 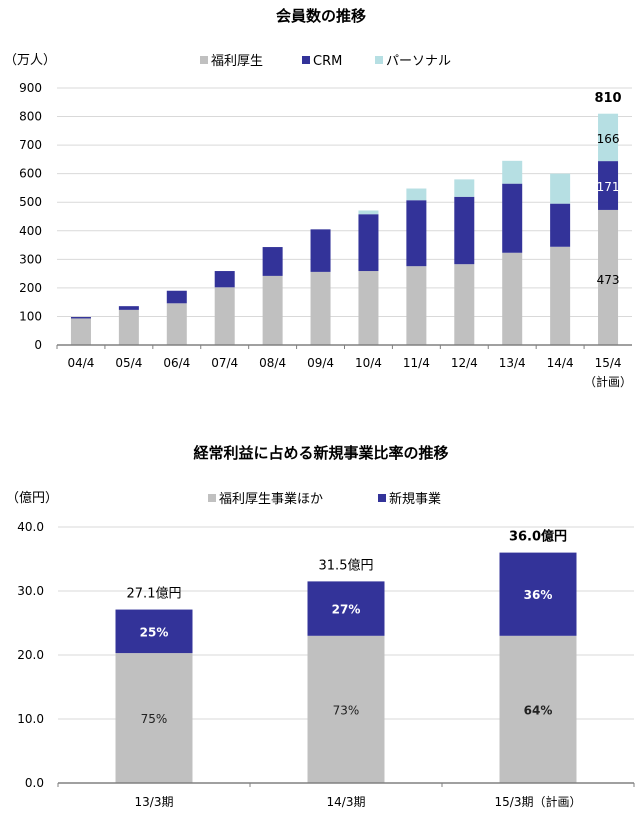 What do you see at coordinates (608, 381) in the screenshot?
I see `x-tick-sublabel: （計画）` at bounding box center [608, 381].